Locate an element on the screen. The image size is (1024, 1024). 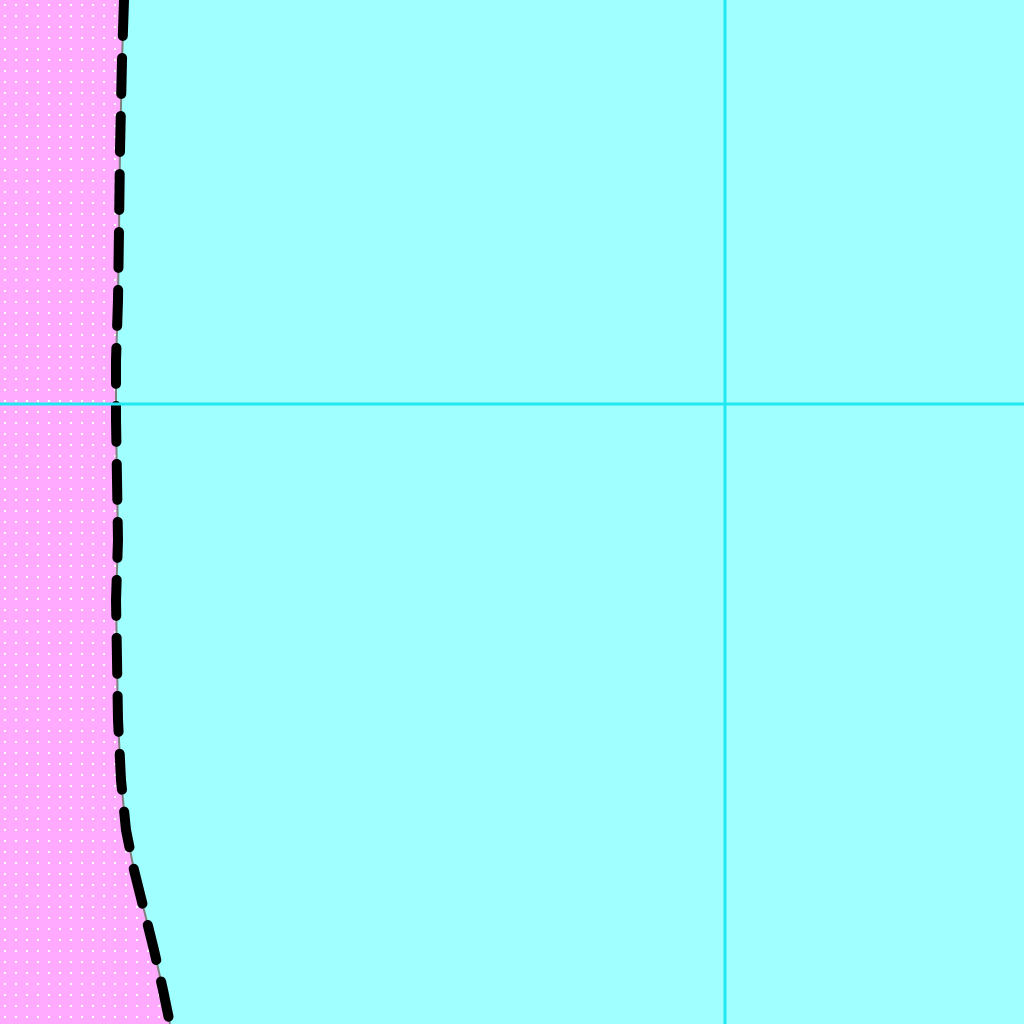
dashed-boundary-line is located at coordinates (142, 512).